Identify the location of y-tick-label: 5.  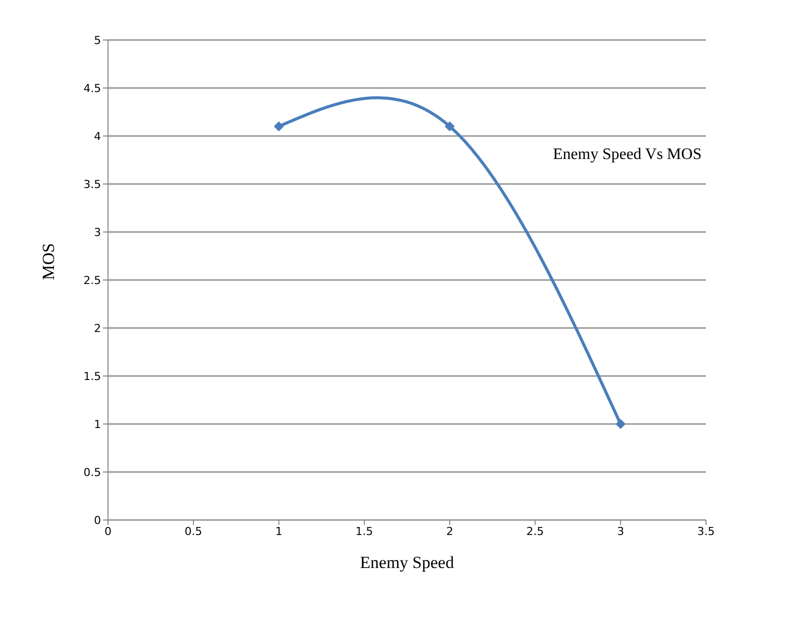
(97, 40).